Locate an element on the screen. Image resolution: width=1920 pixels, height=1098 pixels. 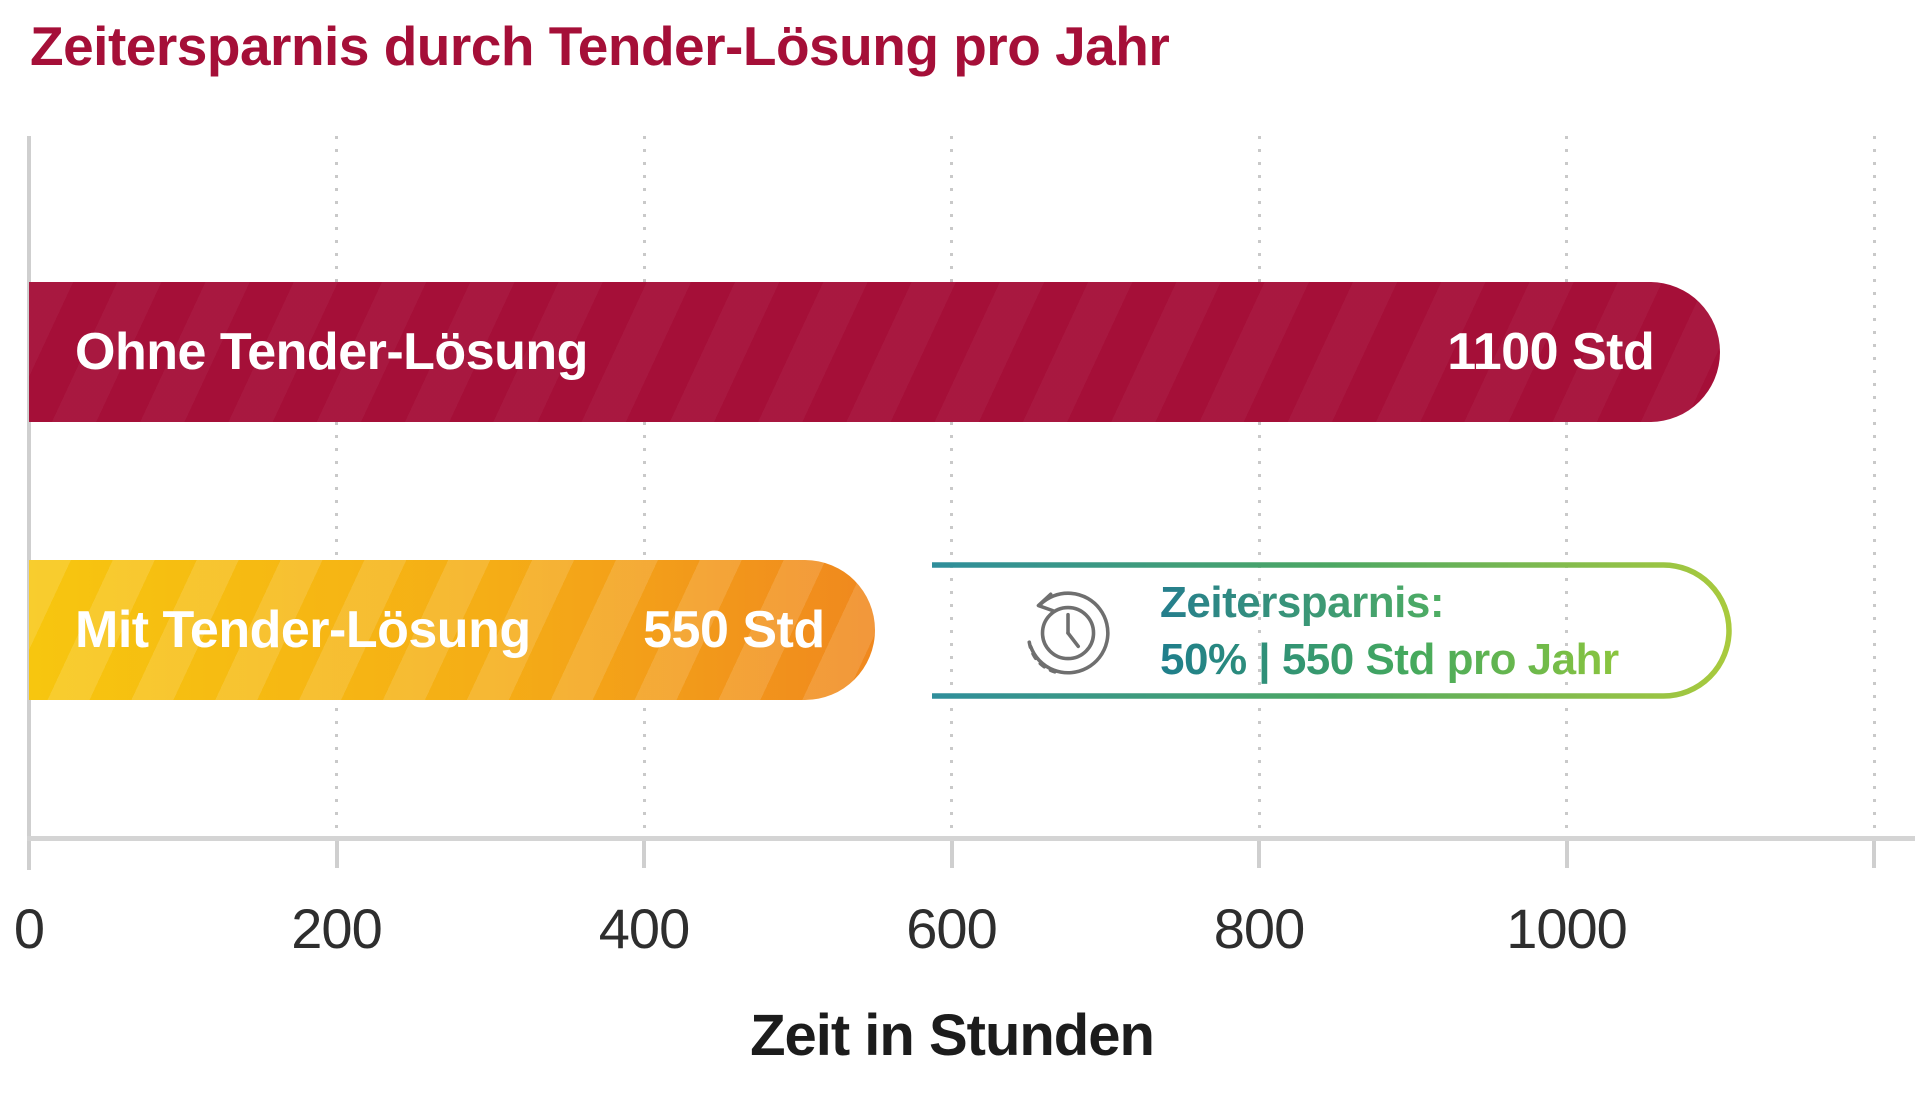
bar-value-label: 1100 Std is located at coordinates (1551, 352).